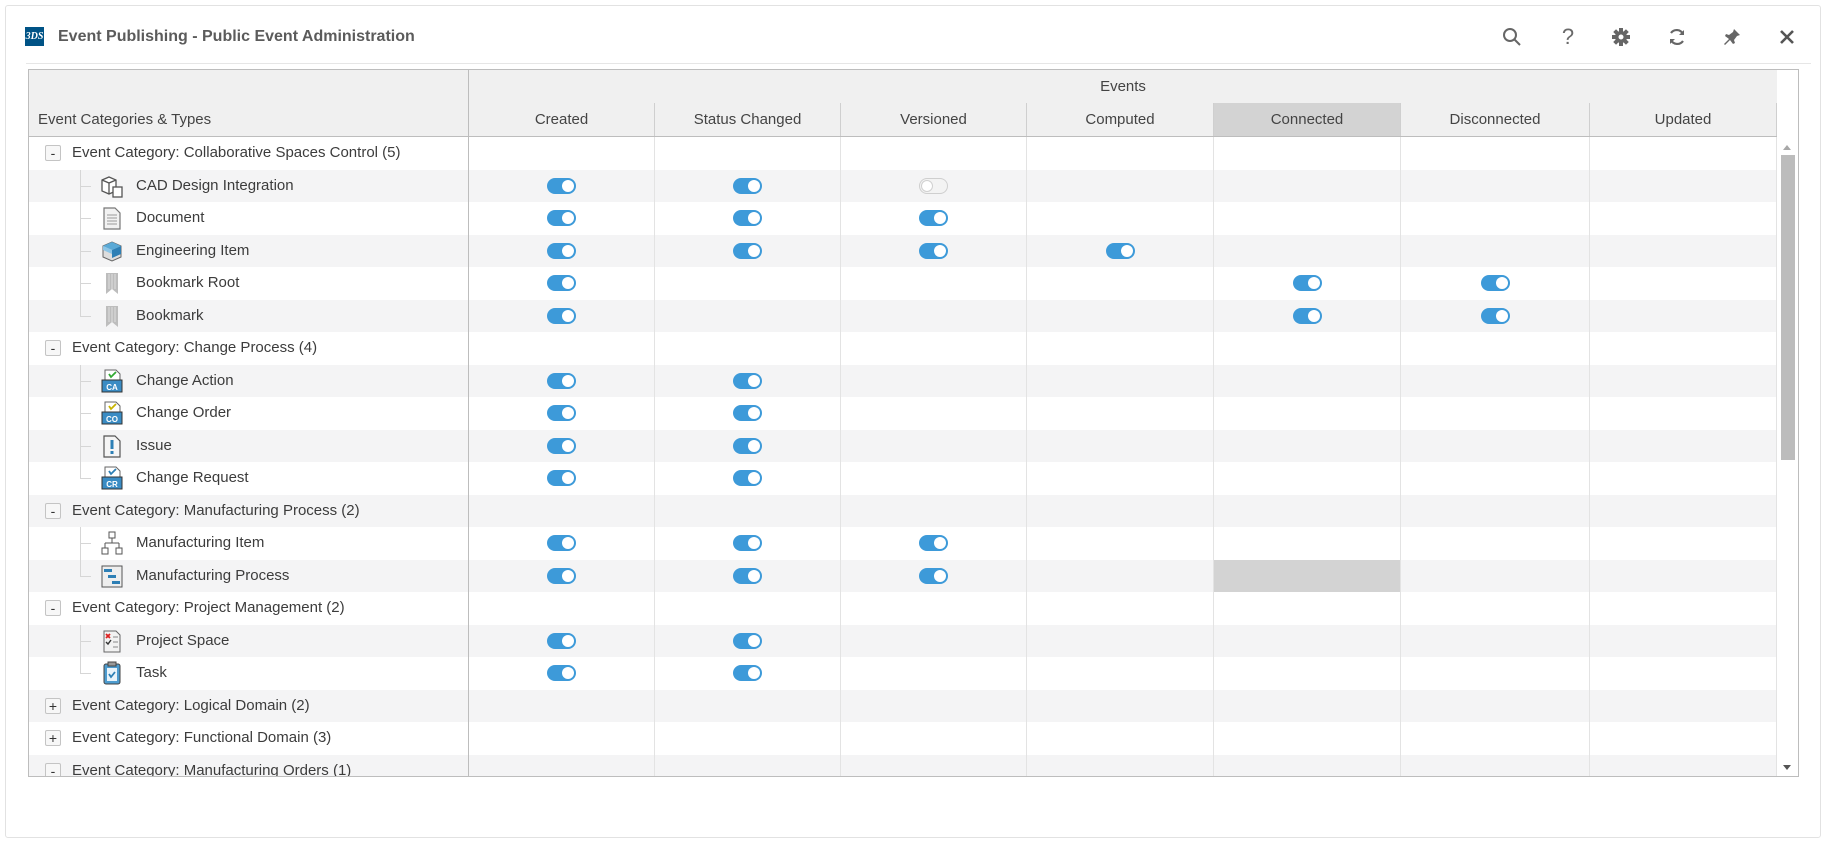  I want to click on scrollbar-thumb, so click(1788, 307).